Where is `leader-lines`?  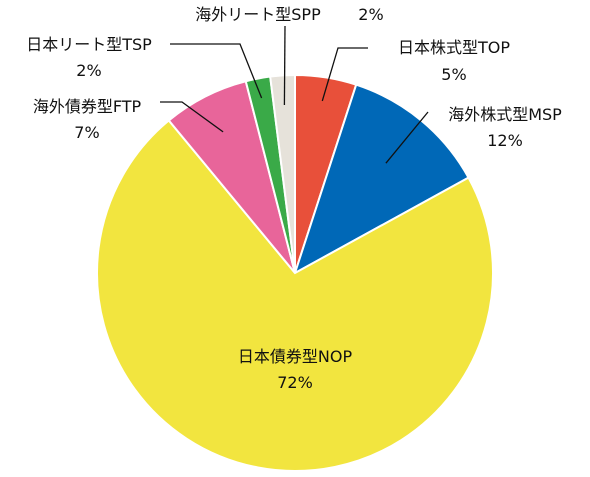
leader-lines is located at coordinates (294, 94).